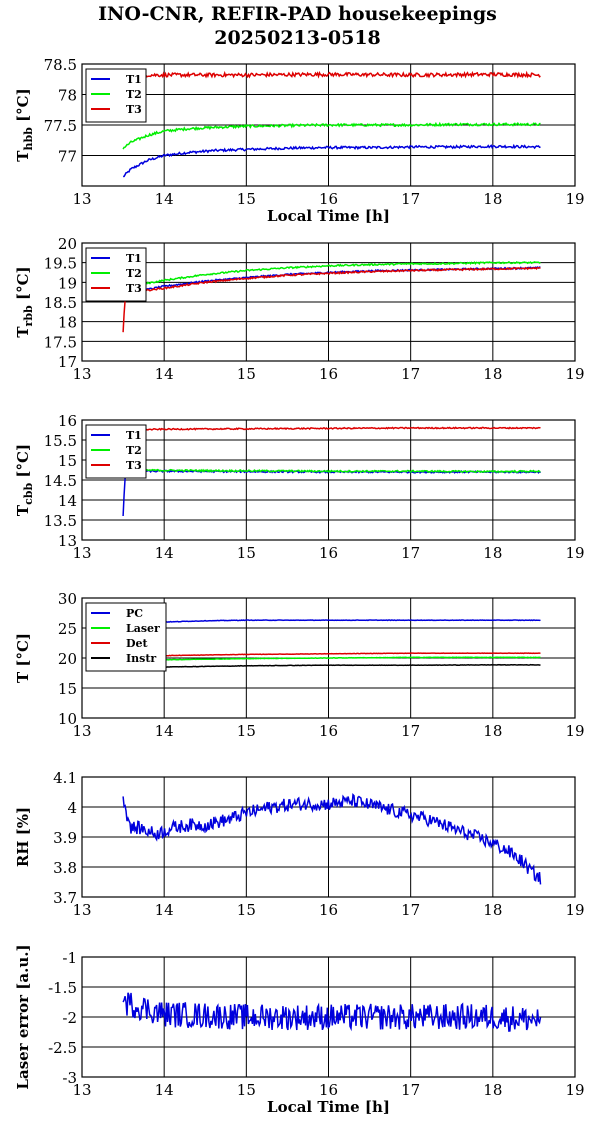  I want to click on y-axis-label: Laser error [a.u.], so click(23, 1016).